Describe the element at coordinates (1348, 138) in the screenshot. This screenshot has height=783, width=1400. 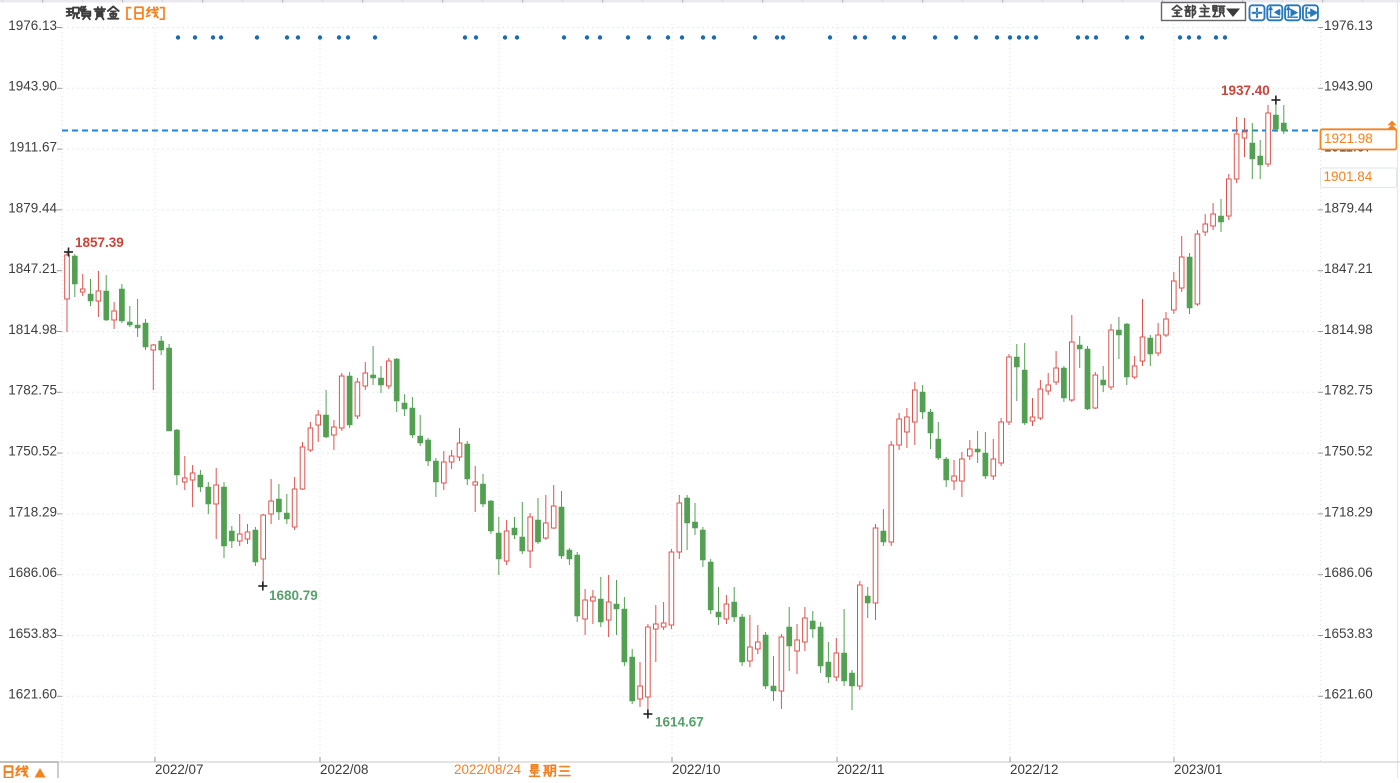
I see `svg-text: 1921.98` at that location.